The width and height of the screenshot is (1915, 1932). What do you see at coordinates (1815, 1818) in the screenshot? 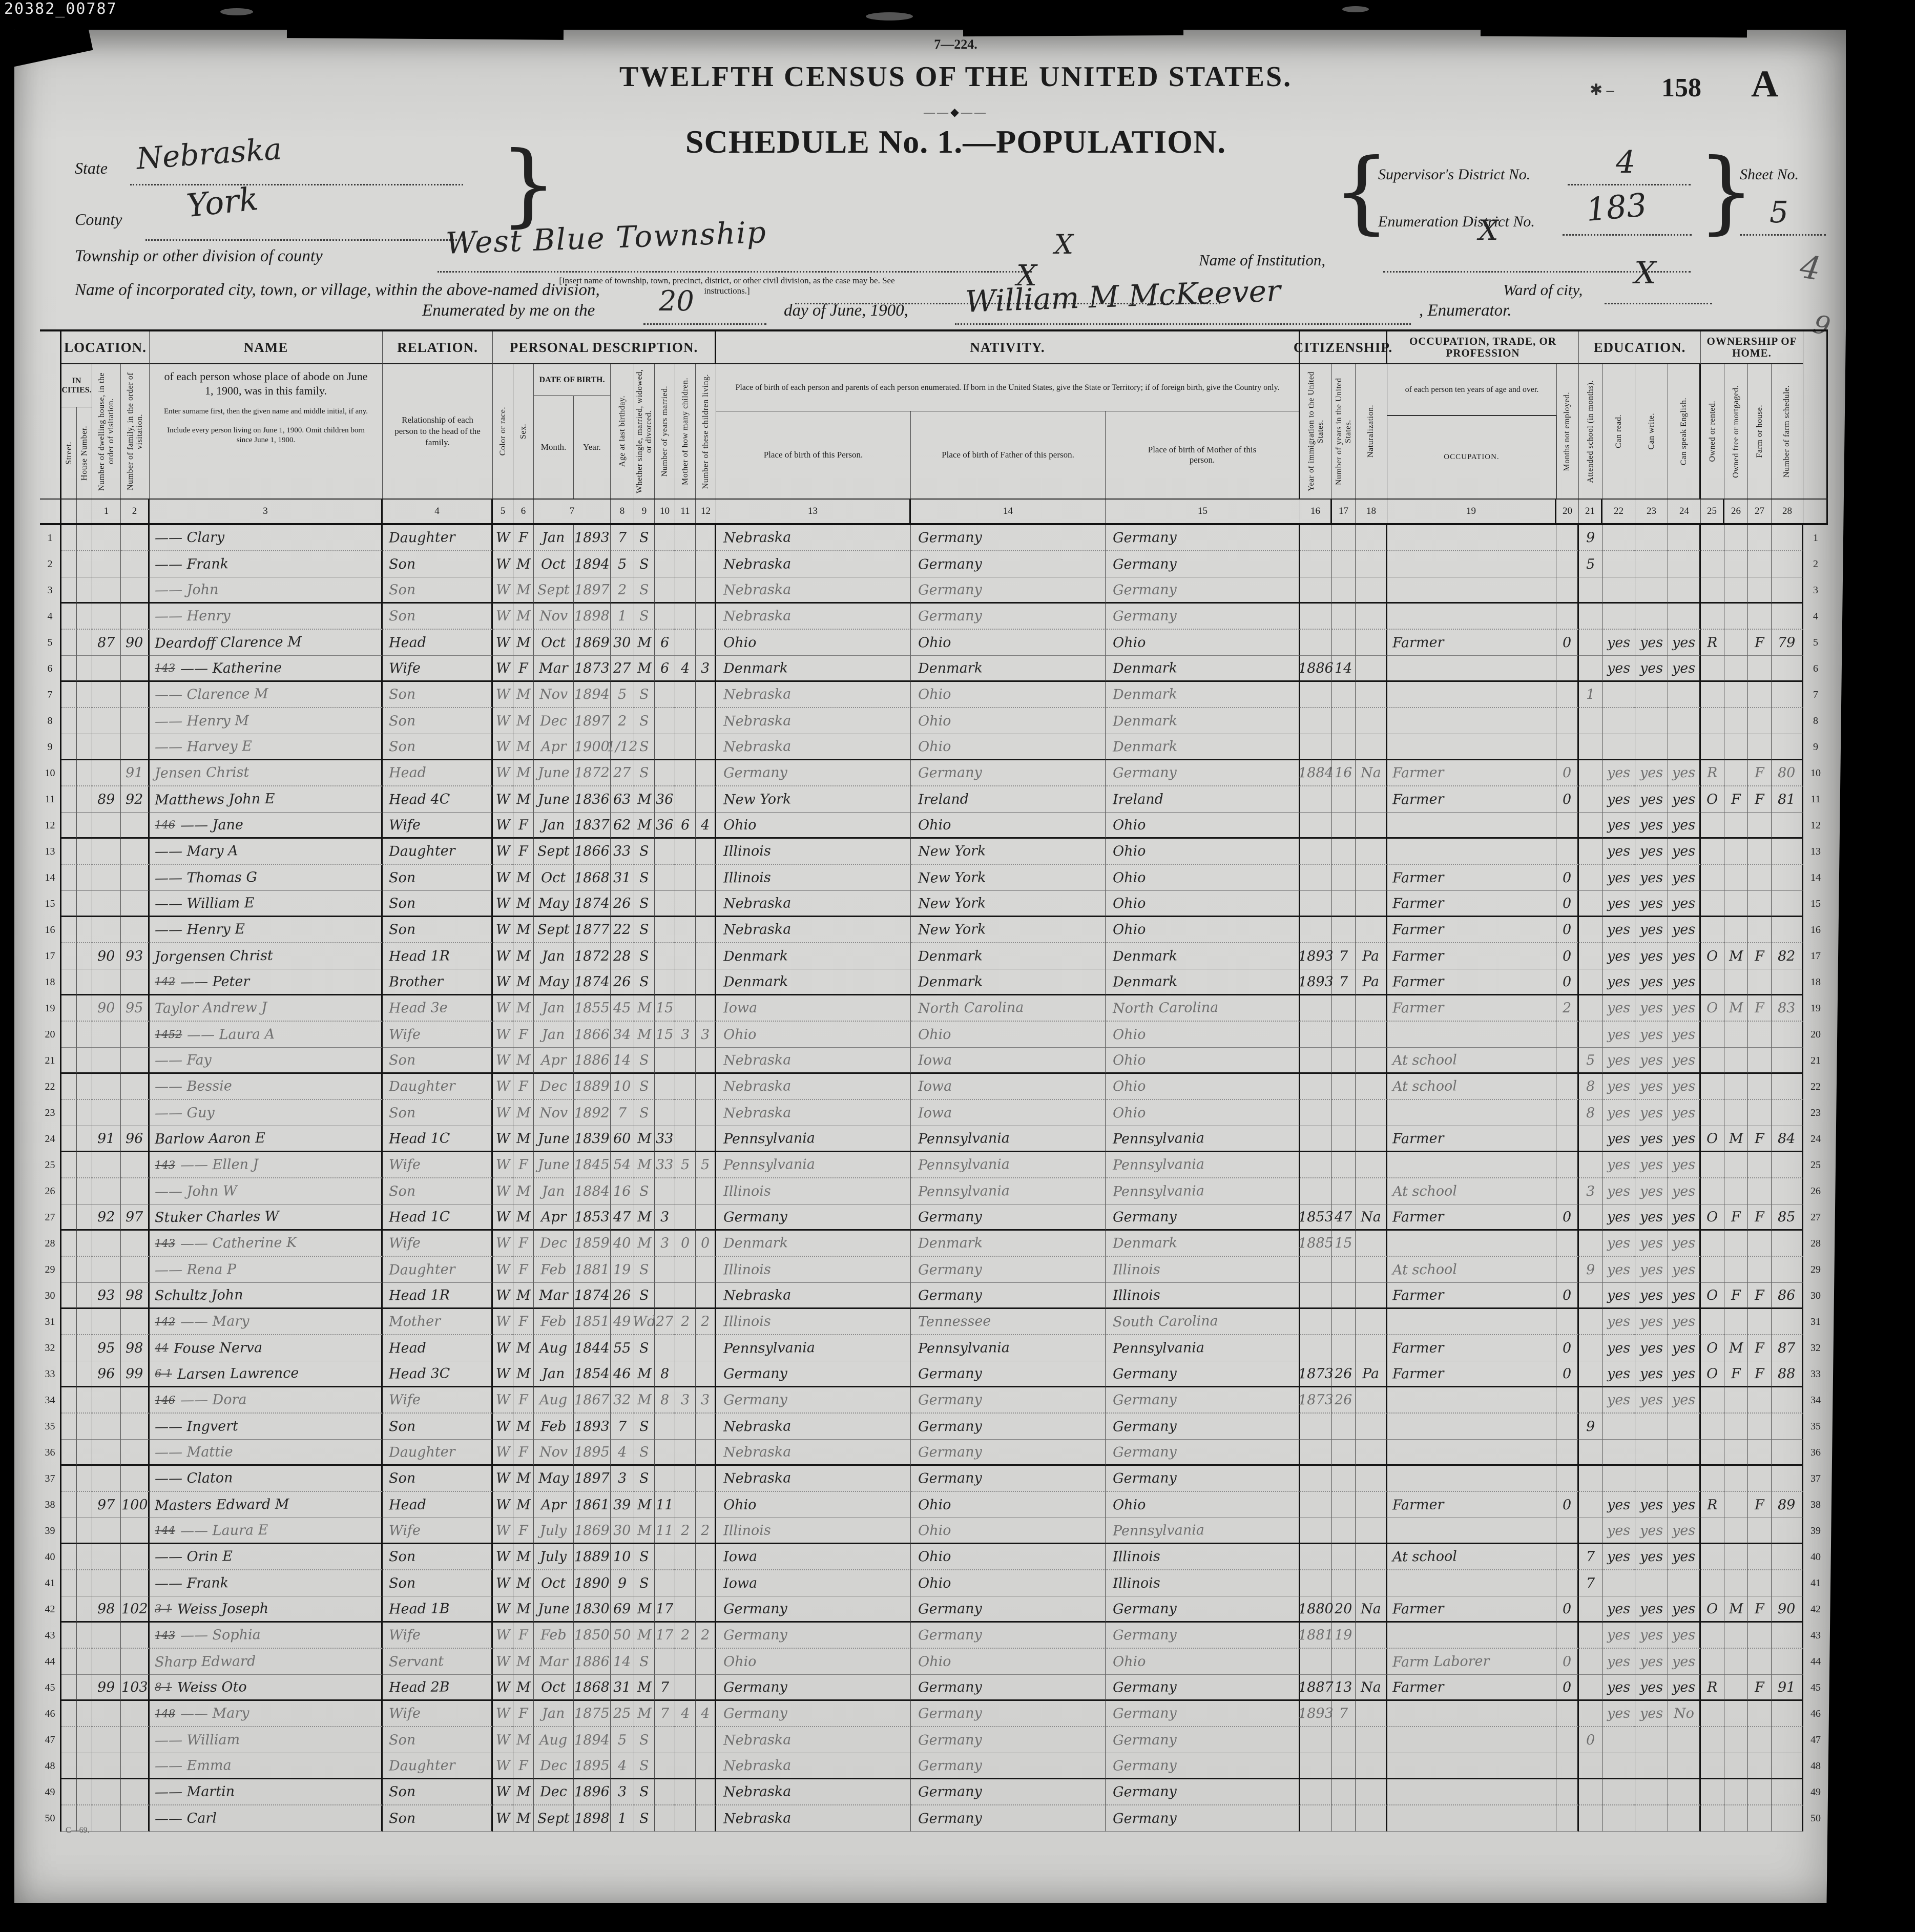
I see `line-number: 50` at bounding box center [1815, 1818].